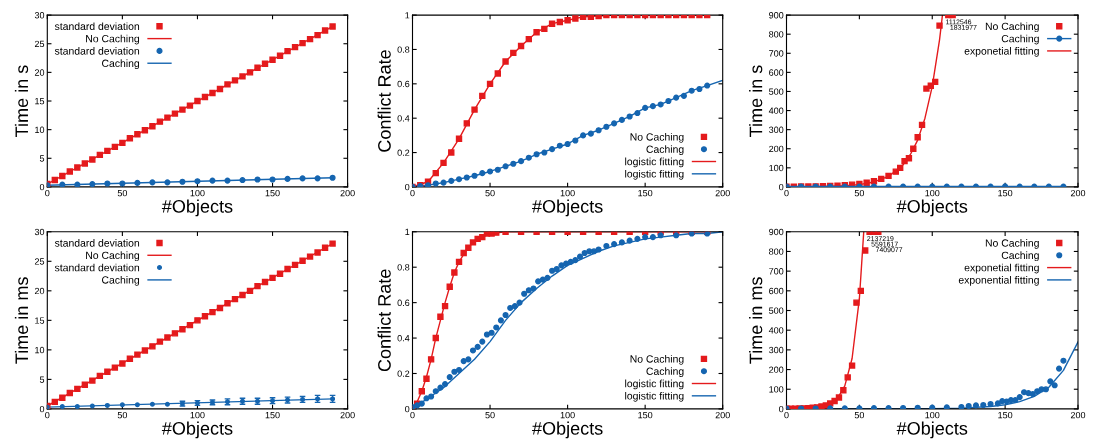  I want to click on y-tick-label: 1, so click(407, 232).